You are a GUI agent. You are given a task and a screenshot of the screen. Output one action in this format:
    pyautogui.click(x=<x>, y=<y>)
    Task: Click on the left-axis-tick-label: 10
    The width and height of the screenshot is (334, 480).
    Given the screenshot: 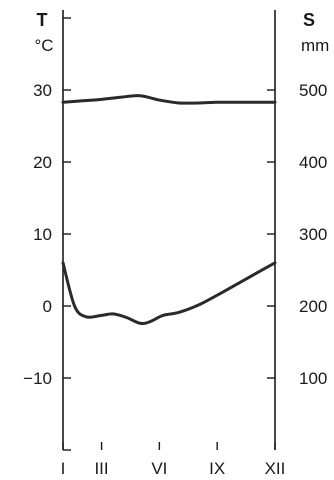 What is the action you would take?
    pyautogui.click(x=42, y=234)
    